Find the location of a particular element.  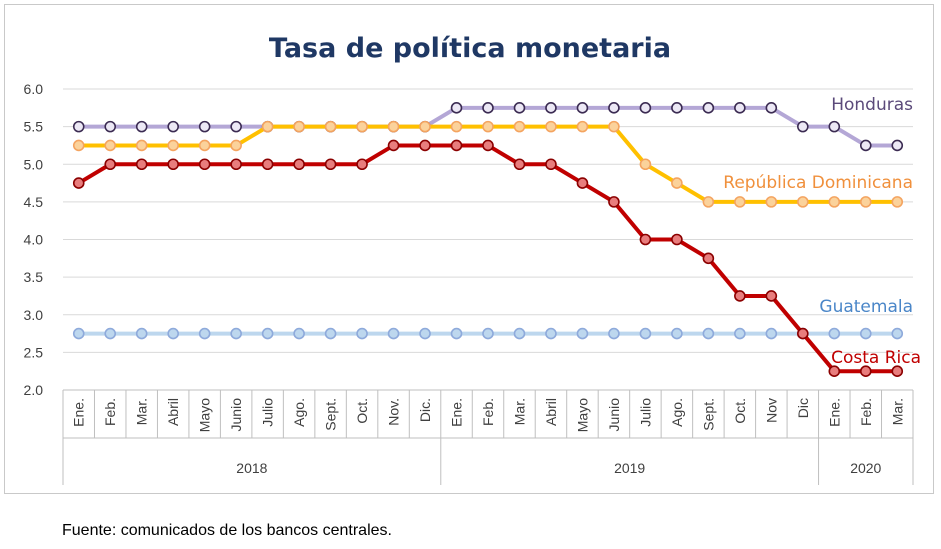

x-tick-label: Feb. is located at coordinates (488, 412).